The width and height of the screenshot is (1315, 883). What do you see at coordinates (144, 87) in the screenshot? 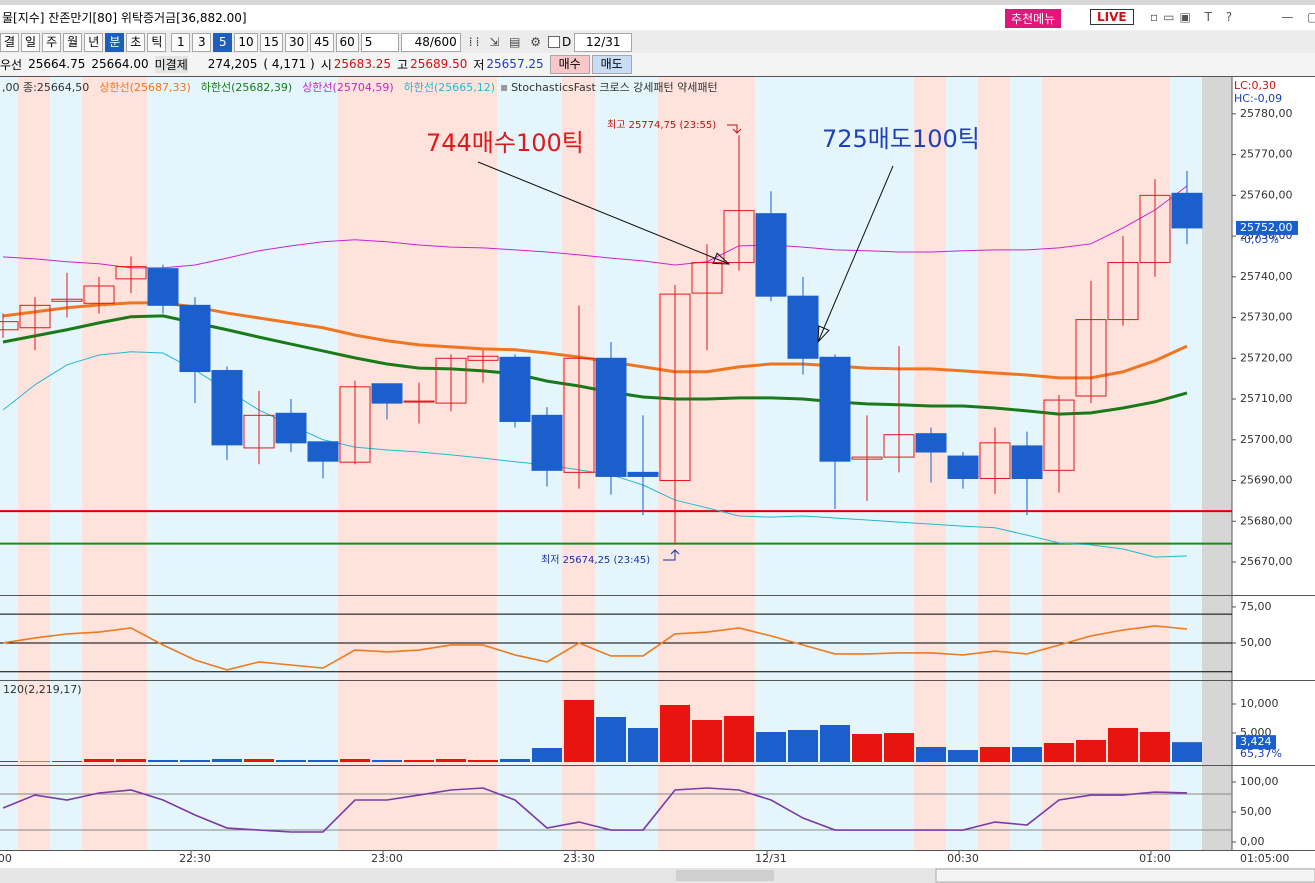
I see `legend-entry: 상한선(25687,33)` at bounding box center [144, 87].